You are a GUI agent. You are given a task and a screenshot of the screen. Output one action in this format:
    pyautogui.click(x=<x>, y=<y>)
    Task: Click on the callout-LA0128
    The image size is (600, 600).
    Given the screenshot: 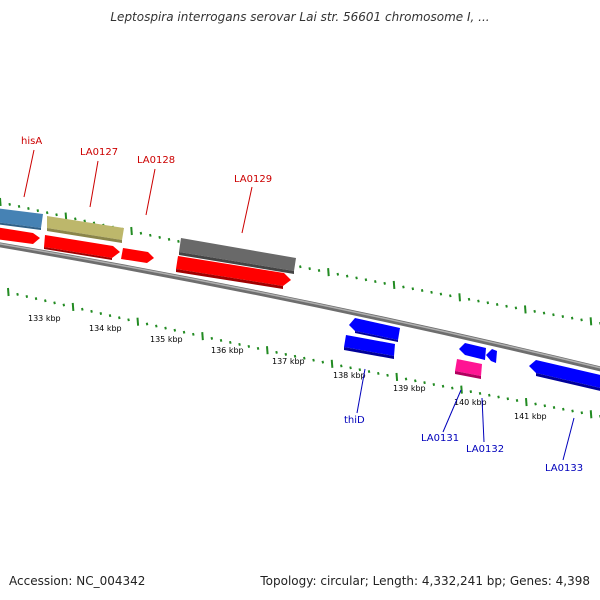 What is the action you would take?
    pyautogui.click(x=150, y=192)
    